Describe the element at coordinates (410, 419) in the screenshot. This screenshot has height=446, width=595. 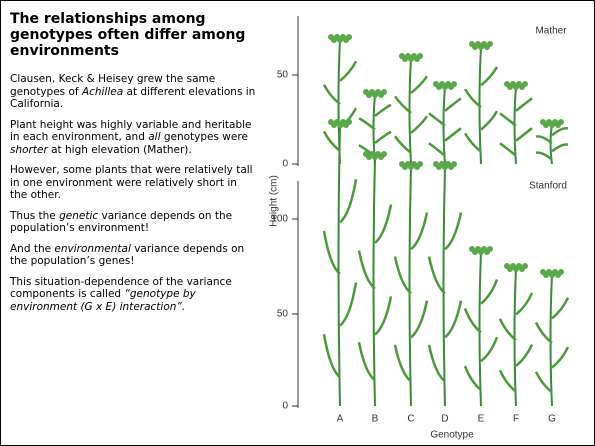
I see `genotype-label: C` at that location.